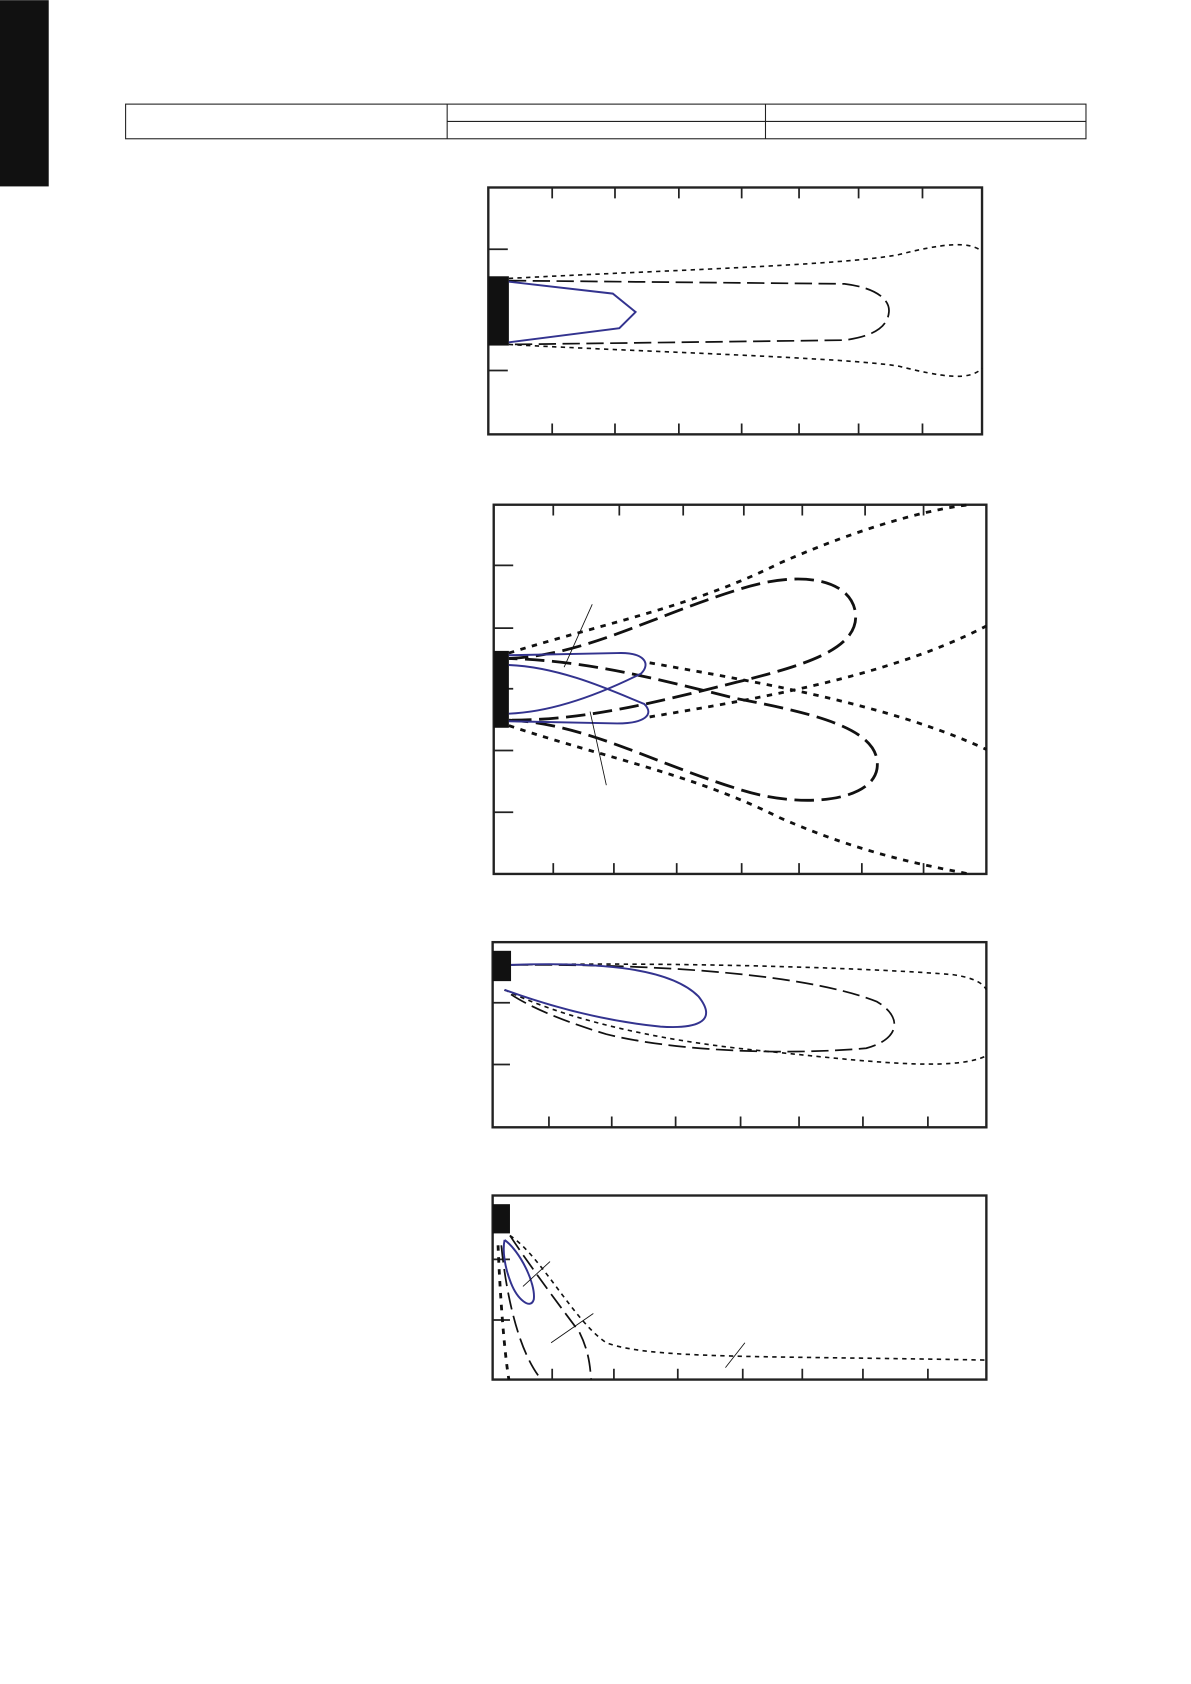  Describe the element at coordinates (606, 121) in the screenshot. I see `table` at that location.